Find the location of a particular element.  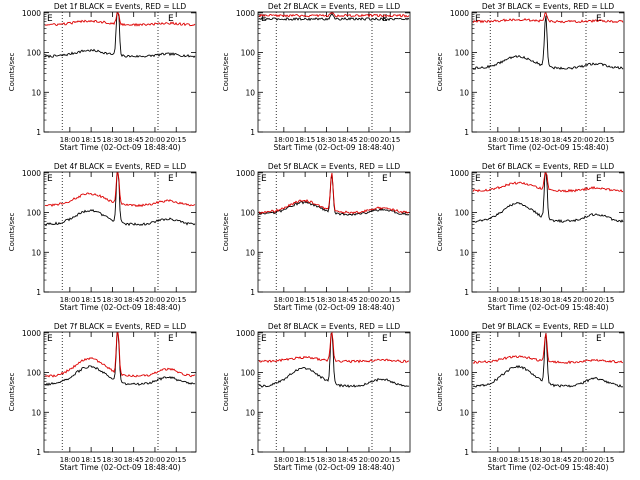

panel-title: Det 5f BLACK = Events, RED = LLD is located at coordinates (334, 166).